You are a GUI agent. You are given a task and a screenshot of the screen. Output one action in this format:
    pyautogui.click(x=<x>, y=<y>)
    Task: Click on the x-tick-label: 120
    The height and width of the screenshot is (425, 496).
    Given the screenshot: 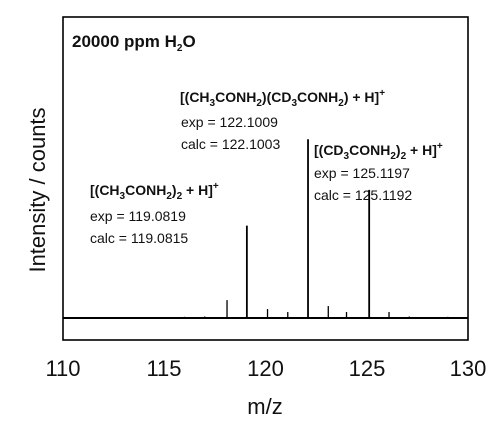 What is the action you would take?
    pyautogui.click(x=265, y=368)
    